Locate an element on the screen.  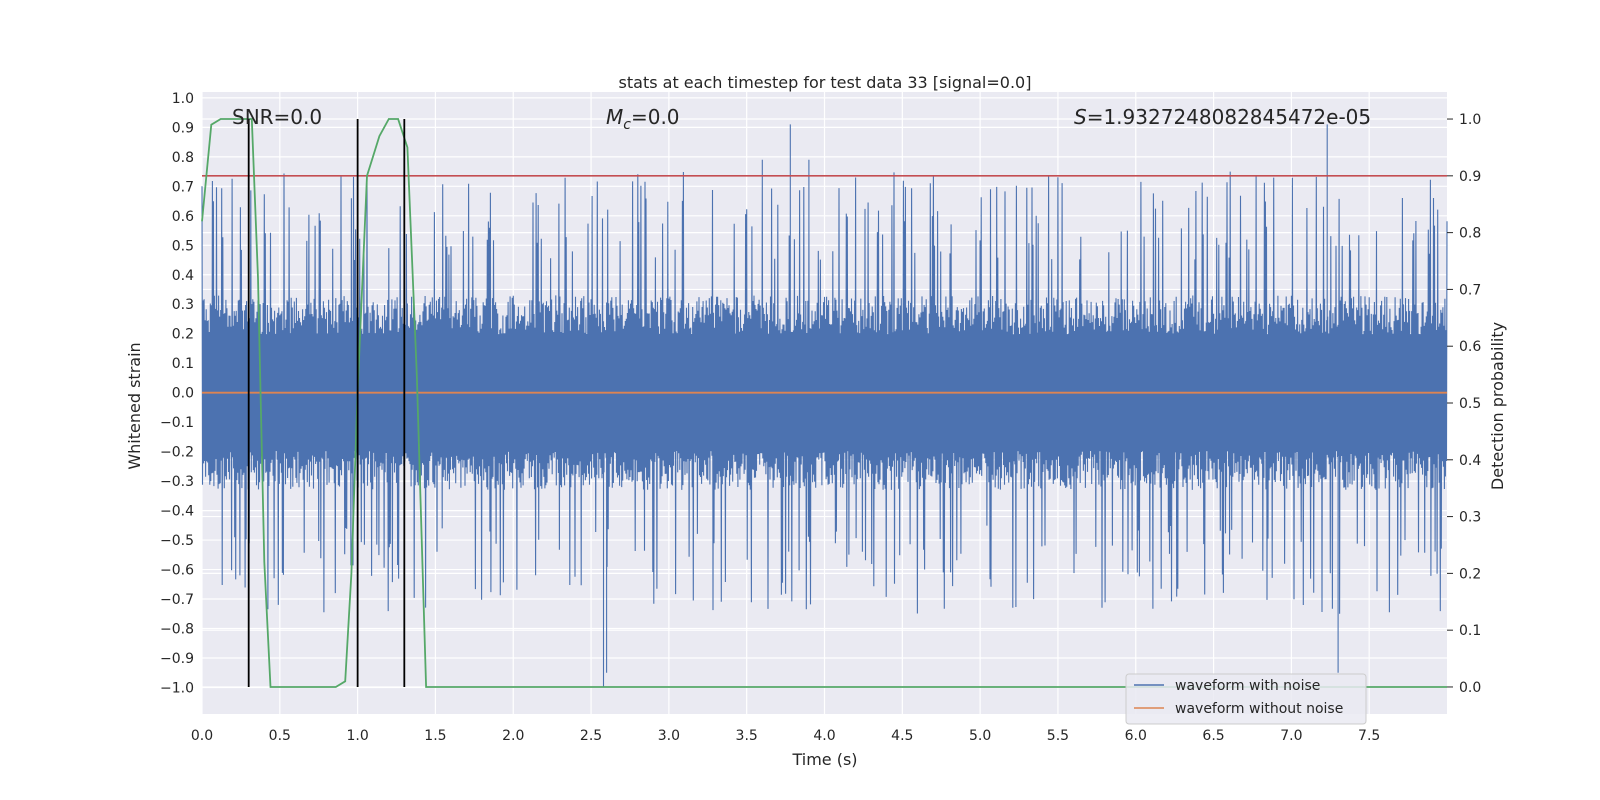
y-tick-label: 0.7 is located at coordinates (183, 187).